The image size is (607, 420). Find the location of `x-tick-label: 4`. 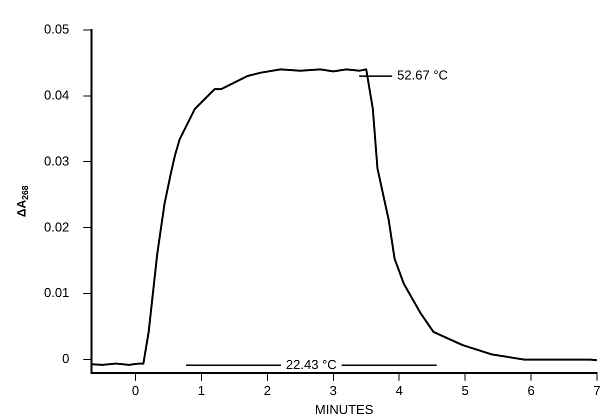

x-tick-label: 4 is located at coordinates (399, 390).